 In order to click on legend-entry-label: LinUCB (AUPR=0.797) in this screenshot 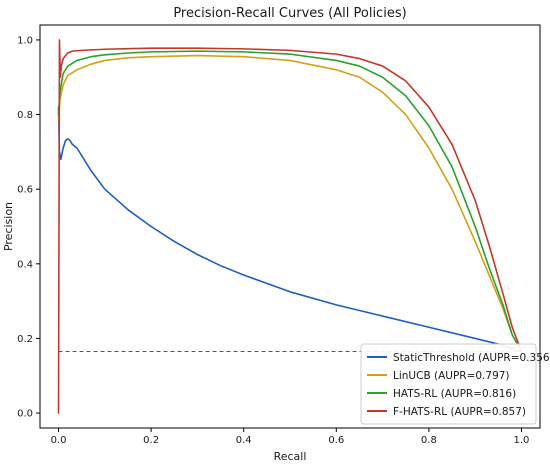, I will do `click(451, 376)`.